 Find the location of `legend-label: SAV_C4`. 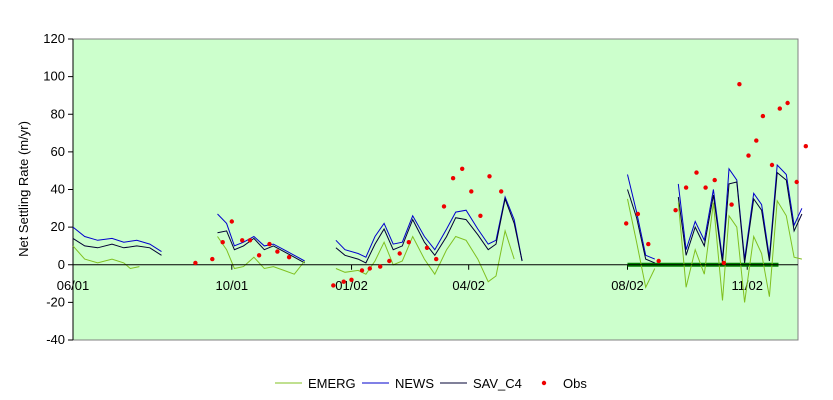

legend-label: SAV_C4 is located at coordinates (497, 383).